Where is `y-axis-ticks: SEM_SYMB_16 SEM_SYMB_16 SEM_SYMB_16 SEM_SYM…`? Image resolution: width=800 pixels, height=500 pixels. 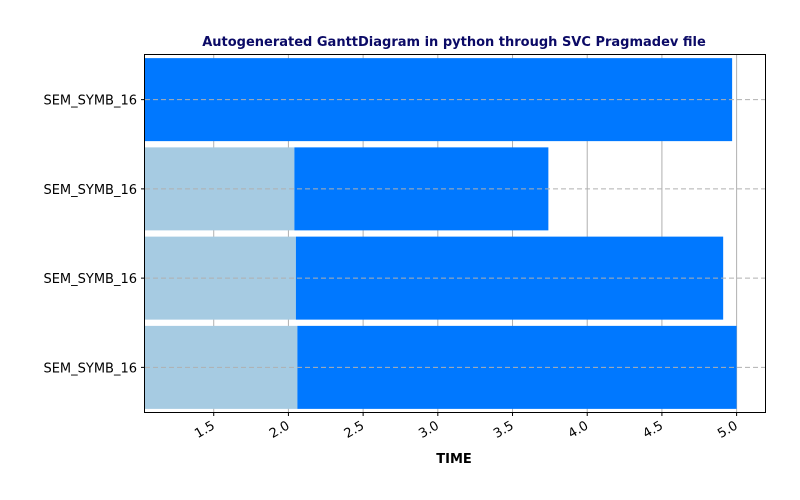
y-axis-ticks: SEM_SYMB_16 SEM_SYMB_16 SEM_SYMB_16 SEM_SYM… is located at coordinates (94, 235).